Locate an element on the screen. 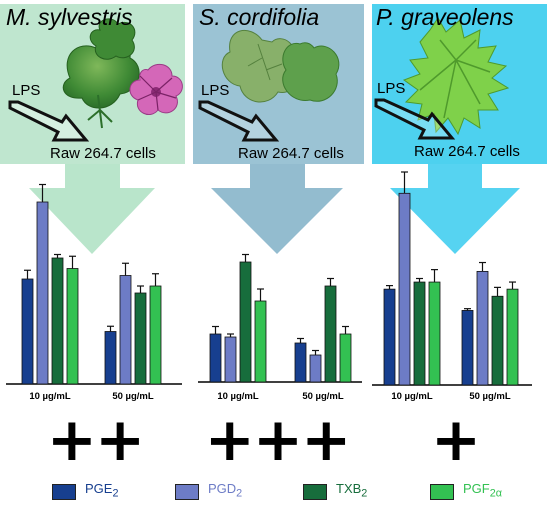 Image resolution: width=549 pixels, height=512 pixels. group-label-3-1: 10 µg/mL is located at coordinates (412, 396).